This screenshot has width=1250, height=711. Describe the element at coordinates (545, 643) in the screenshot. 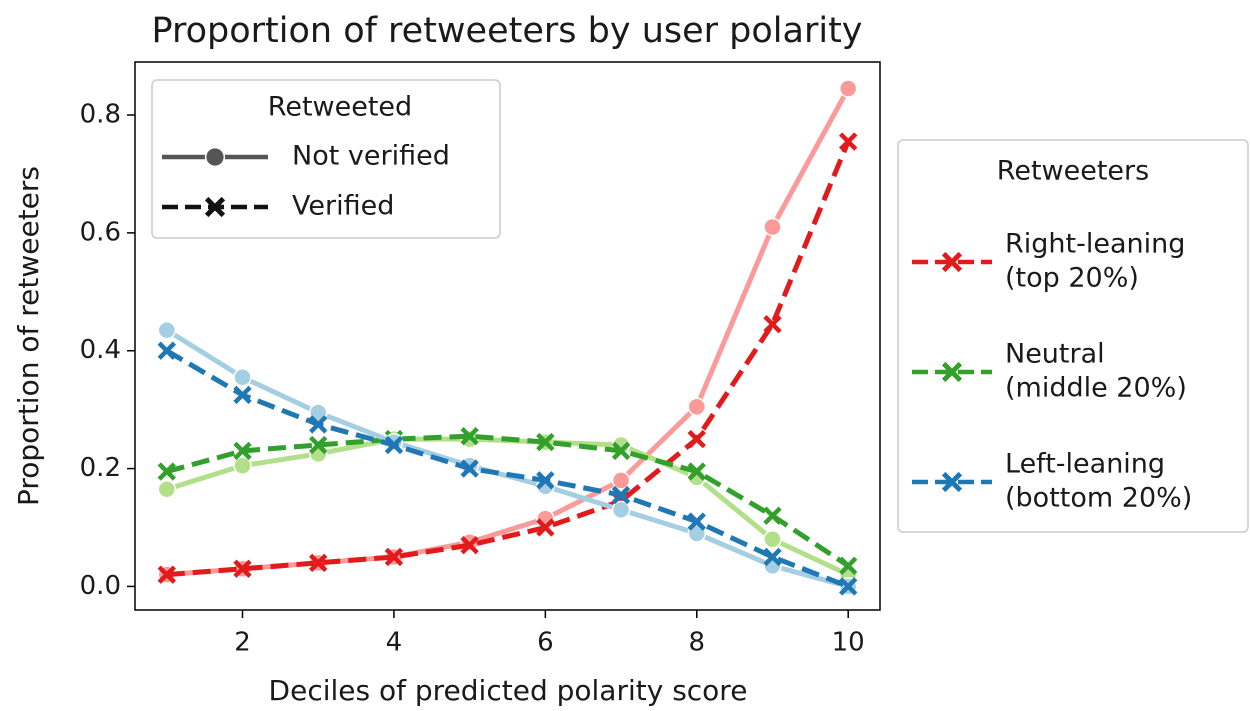

I see `x-tick-label: 6` at that location.